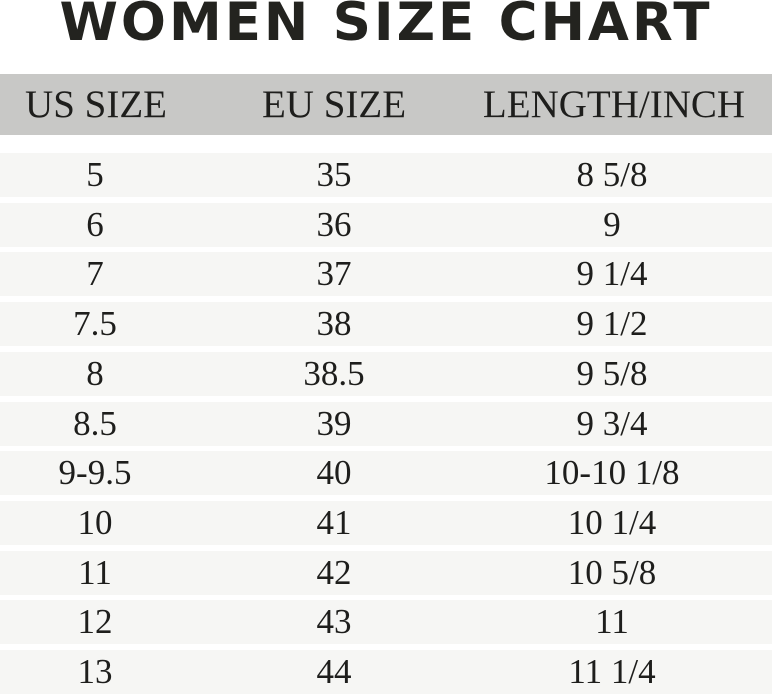 The width and height of the screenshot is (772, 695). Describe the element at coordinates (95, 671) in the screenshot. I see `us-size-cell: 13` at that location.